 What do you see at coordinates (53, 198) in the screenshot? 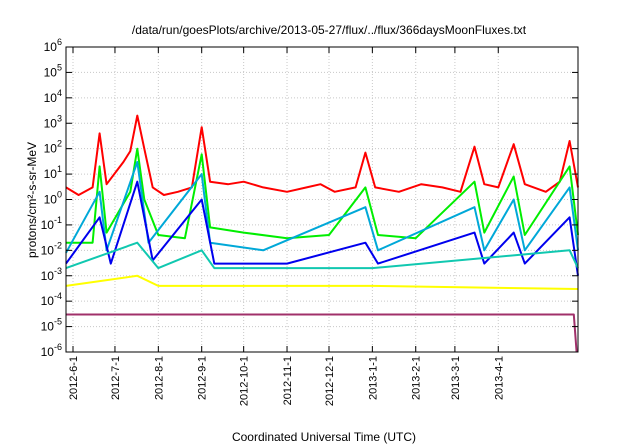
I see `y-tick-label: 10⁰` at bounding box center [53, 198].